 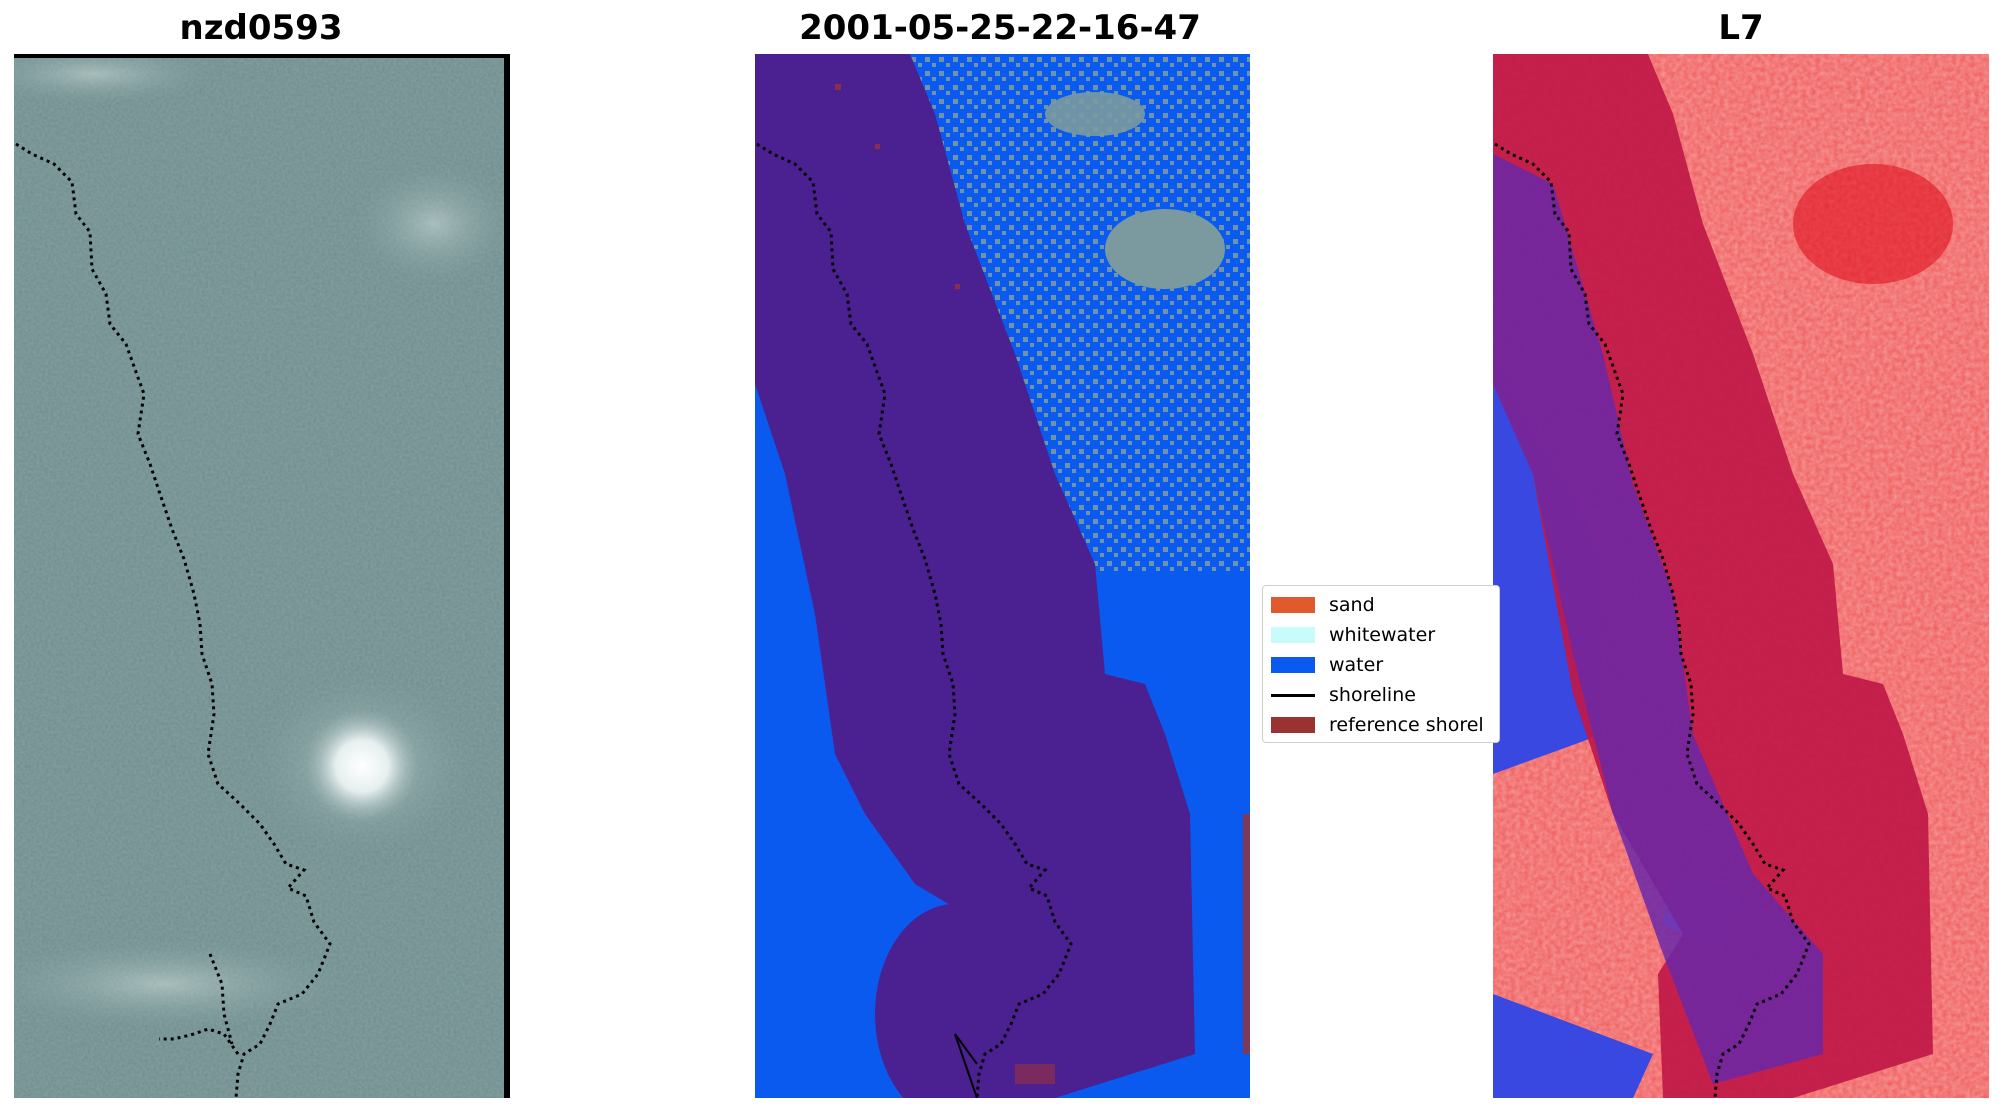 What do you see at coordinates (1382, 635) in the screenshot?
I see `legend-label-whitewater: whitewater` at bounding box center [1382, 635].